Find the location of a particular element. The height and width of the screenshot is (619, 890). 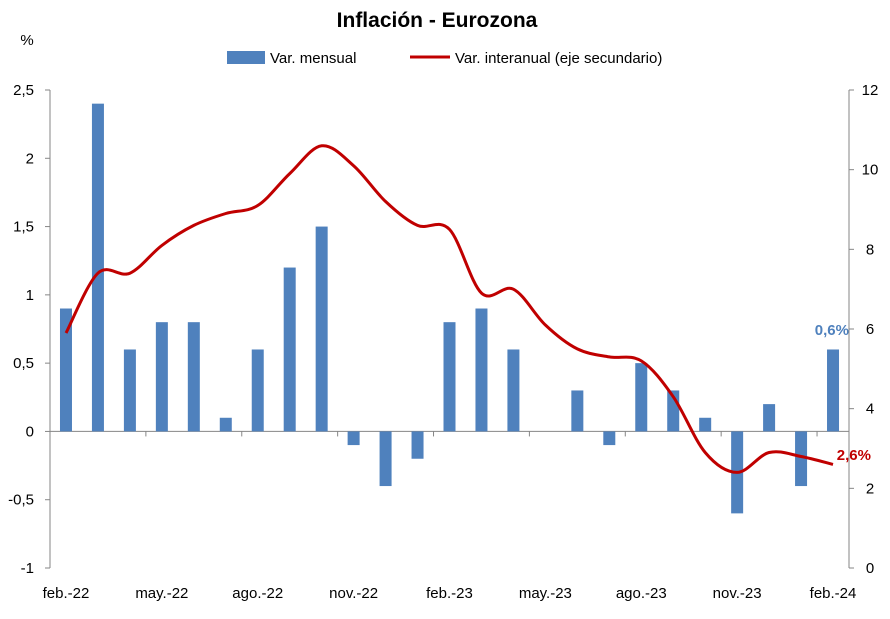

y-tick-label: 2 is located at coordinates (30, 158).